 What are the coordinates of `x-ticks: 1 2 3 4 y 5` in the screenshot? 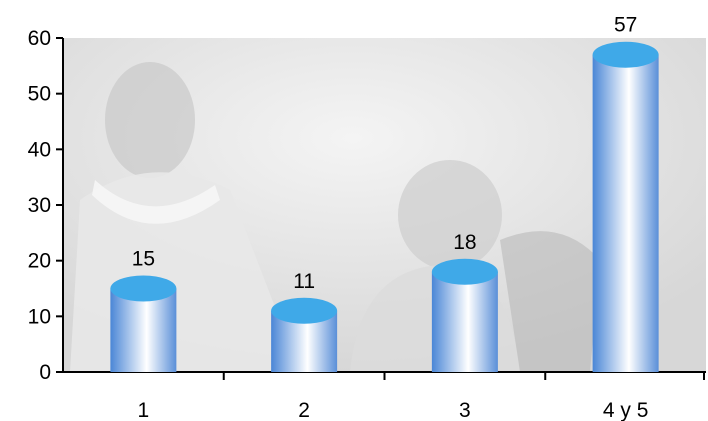 It's located at (421, 396).